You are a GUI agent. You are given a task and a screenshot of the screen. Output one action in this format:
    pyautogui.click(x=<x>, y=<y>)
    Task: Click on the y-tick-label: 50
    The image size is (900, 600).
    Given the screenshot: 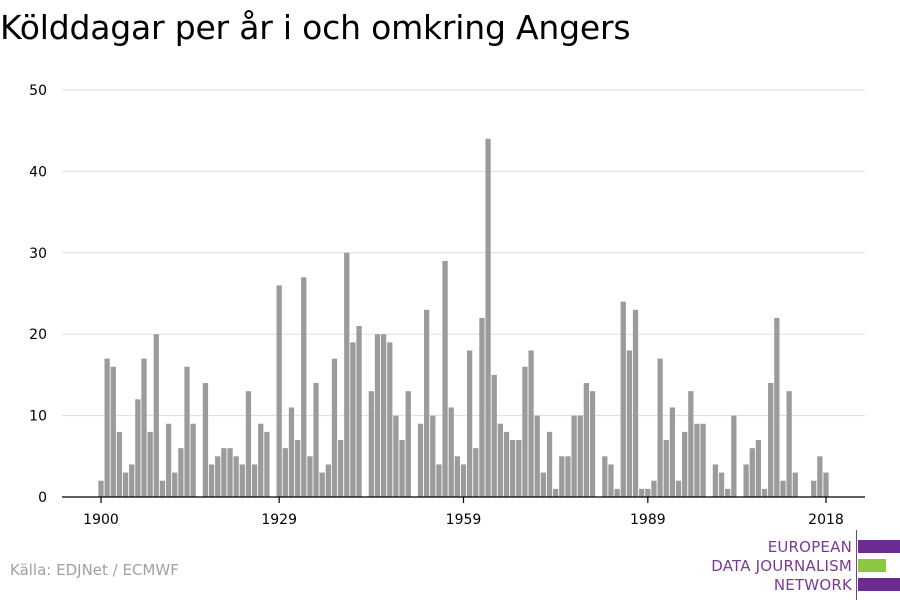 What is the action you would take?
    pyautogui.click(x=38, y=91)
    